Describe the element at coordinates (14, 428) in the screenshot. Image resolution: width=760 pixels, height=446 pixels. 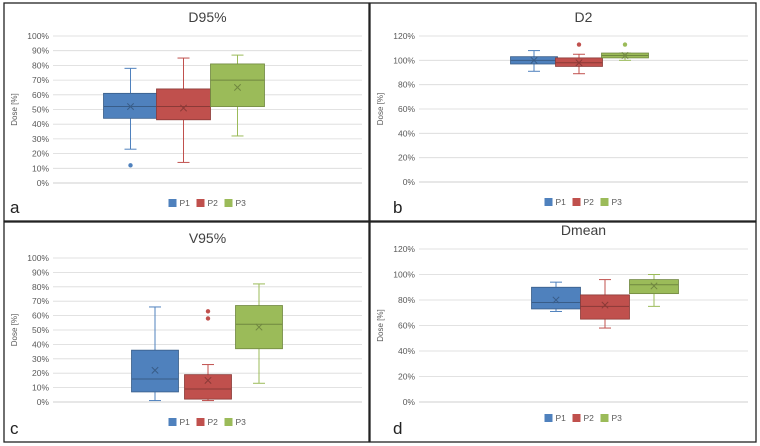
I see `panel-label: c` at that location.